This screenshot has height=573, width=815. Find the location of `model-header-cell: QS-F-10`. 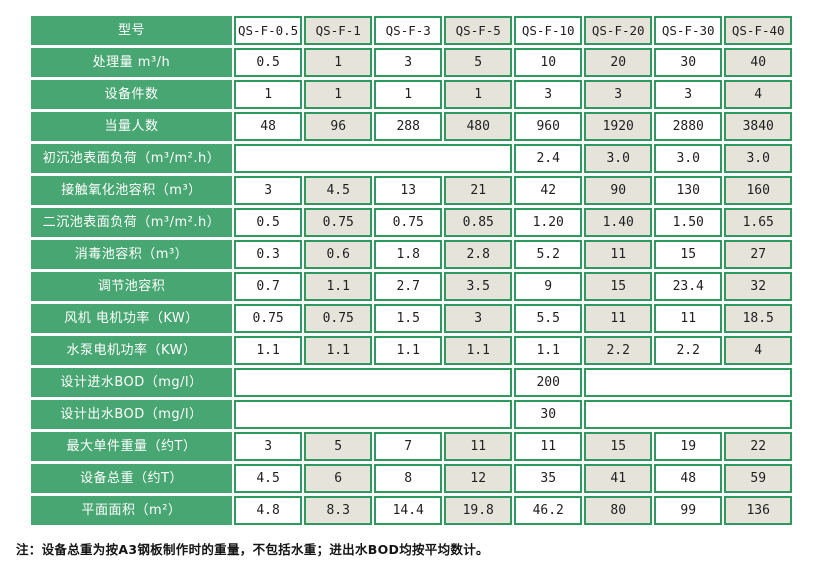

model-header-cell: QS-F-10 is located at coordinates (548, 30).